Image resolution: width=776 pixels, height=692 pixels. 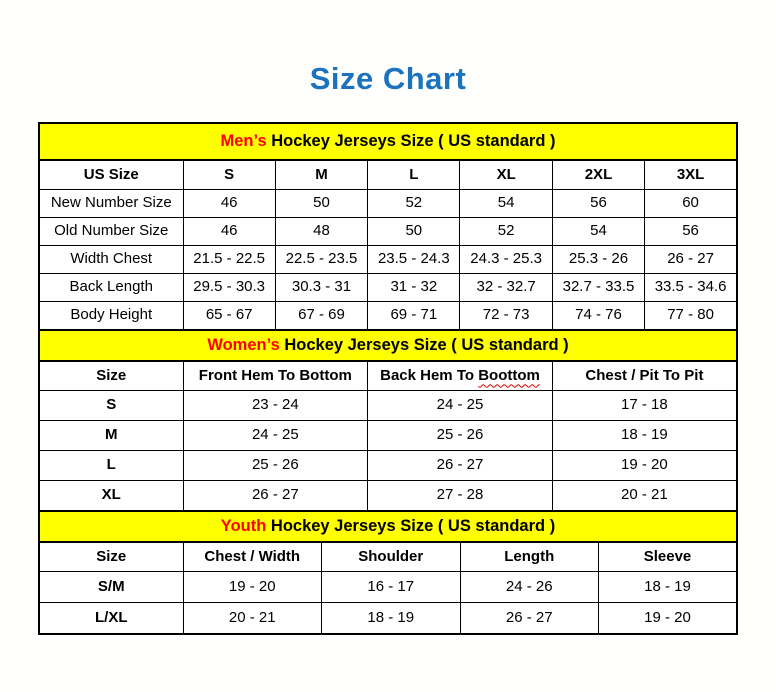 What do you see at coordinates (243, 345) in the screenshot?
I see `womens-band-highlight: Women’s` at bounding box center [243, 345].